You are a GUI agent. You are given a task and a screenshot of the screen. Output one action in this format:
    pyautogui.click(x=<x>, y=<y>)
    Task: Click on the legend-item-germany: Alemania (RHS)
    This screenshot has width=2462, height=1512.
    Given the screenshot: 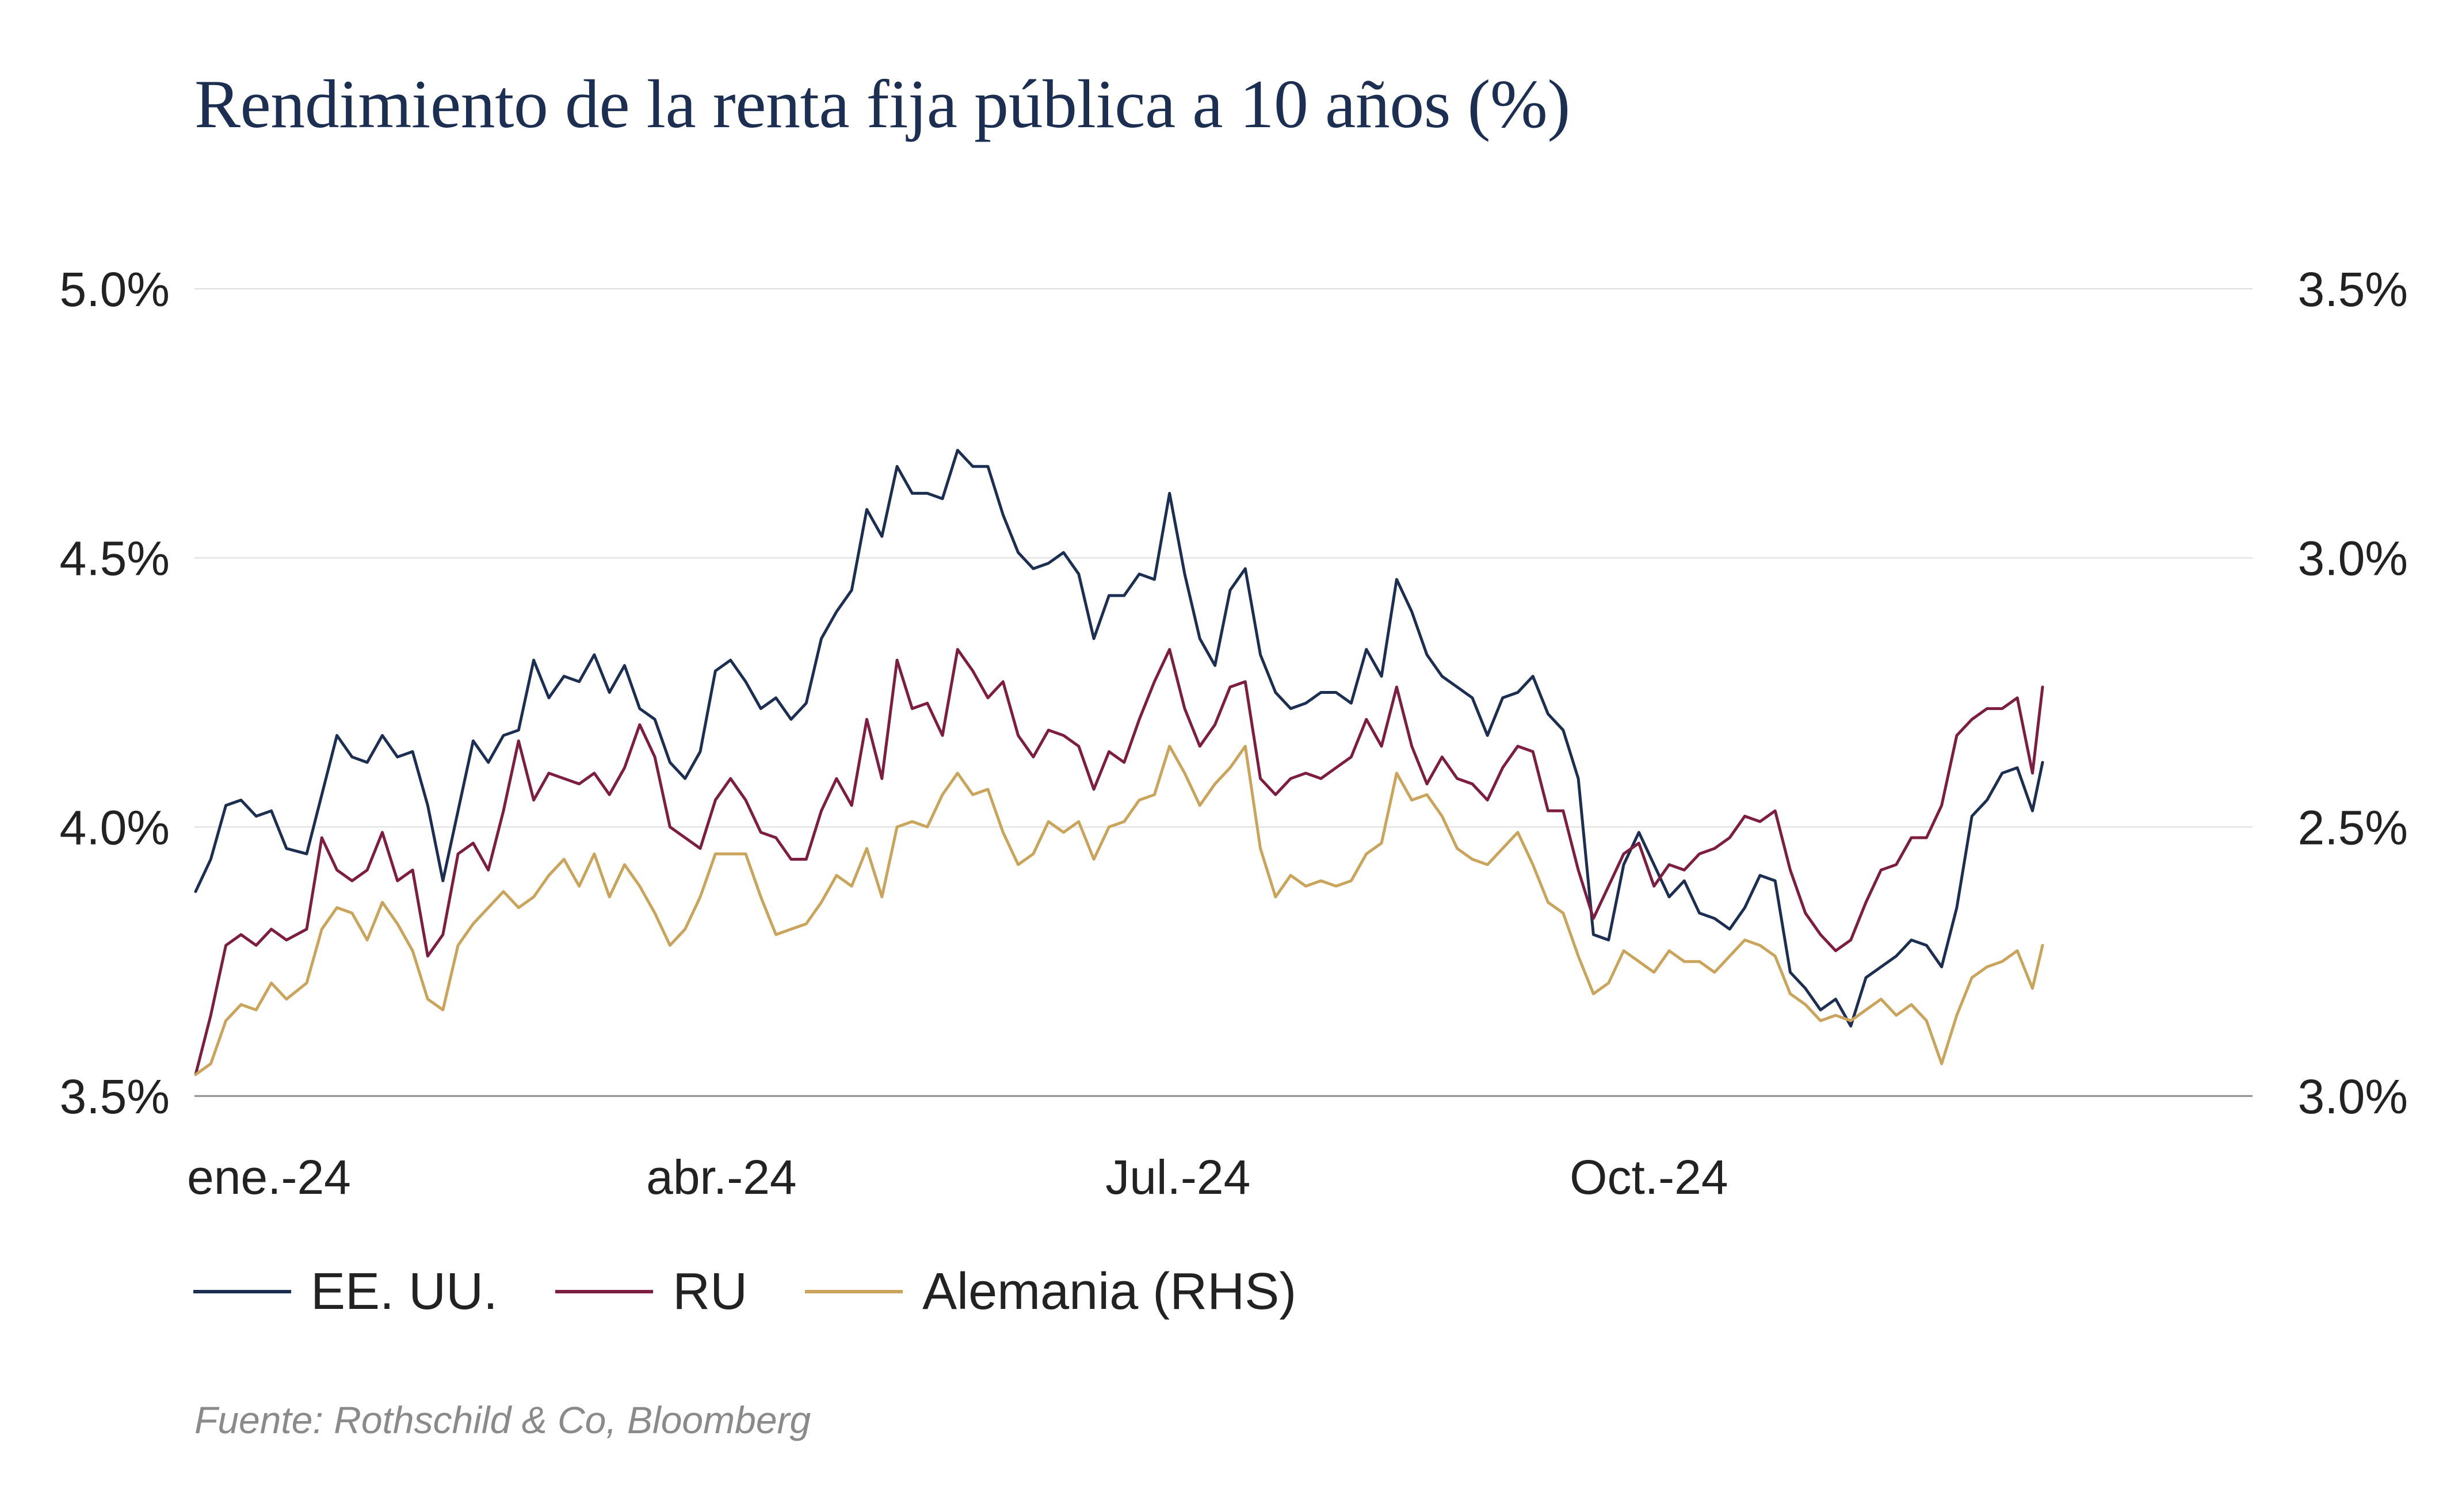 What is the action you would take?
    pyautogui.click(x=1050, y=1292)
    